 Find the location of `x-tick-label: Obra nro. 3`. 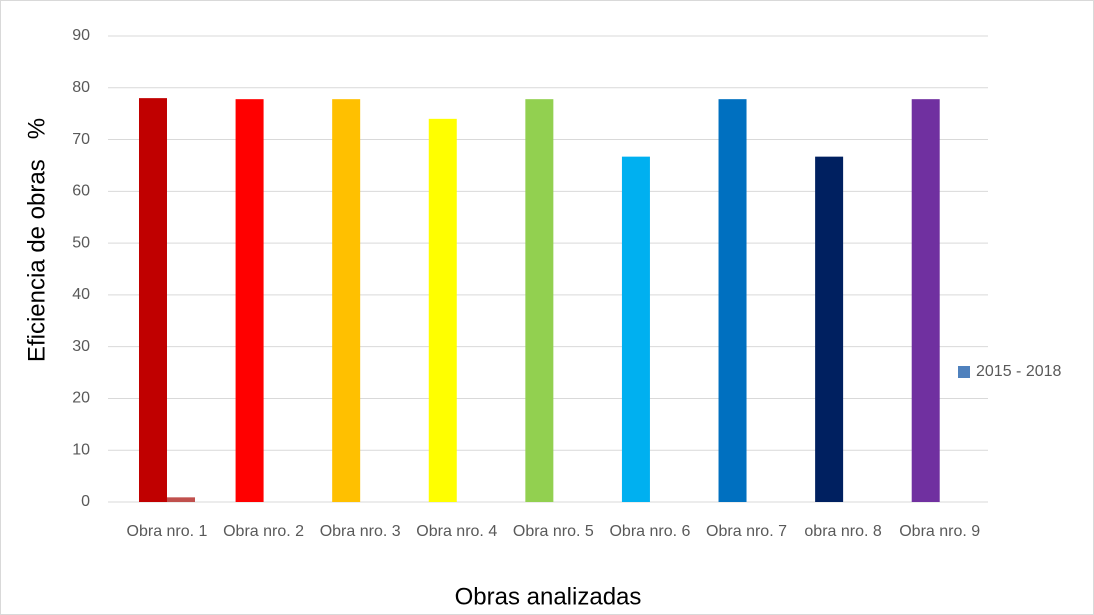

x-tick-label: Obra nro. 3 is located at coordinates (360, 531).